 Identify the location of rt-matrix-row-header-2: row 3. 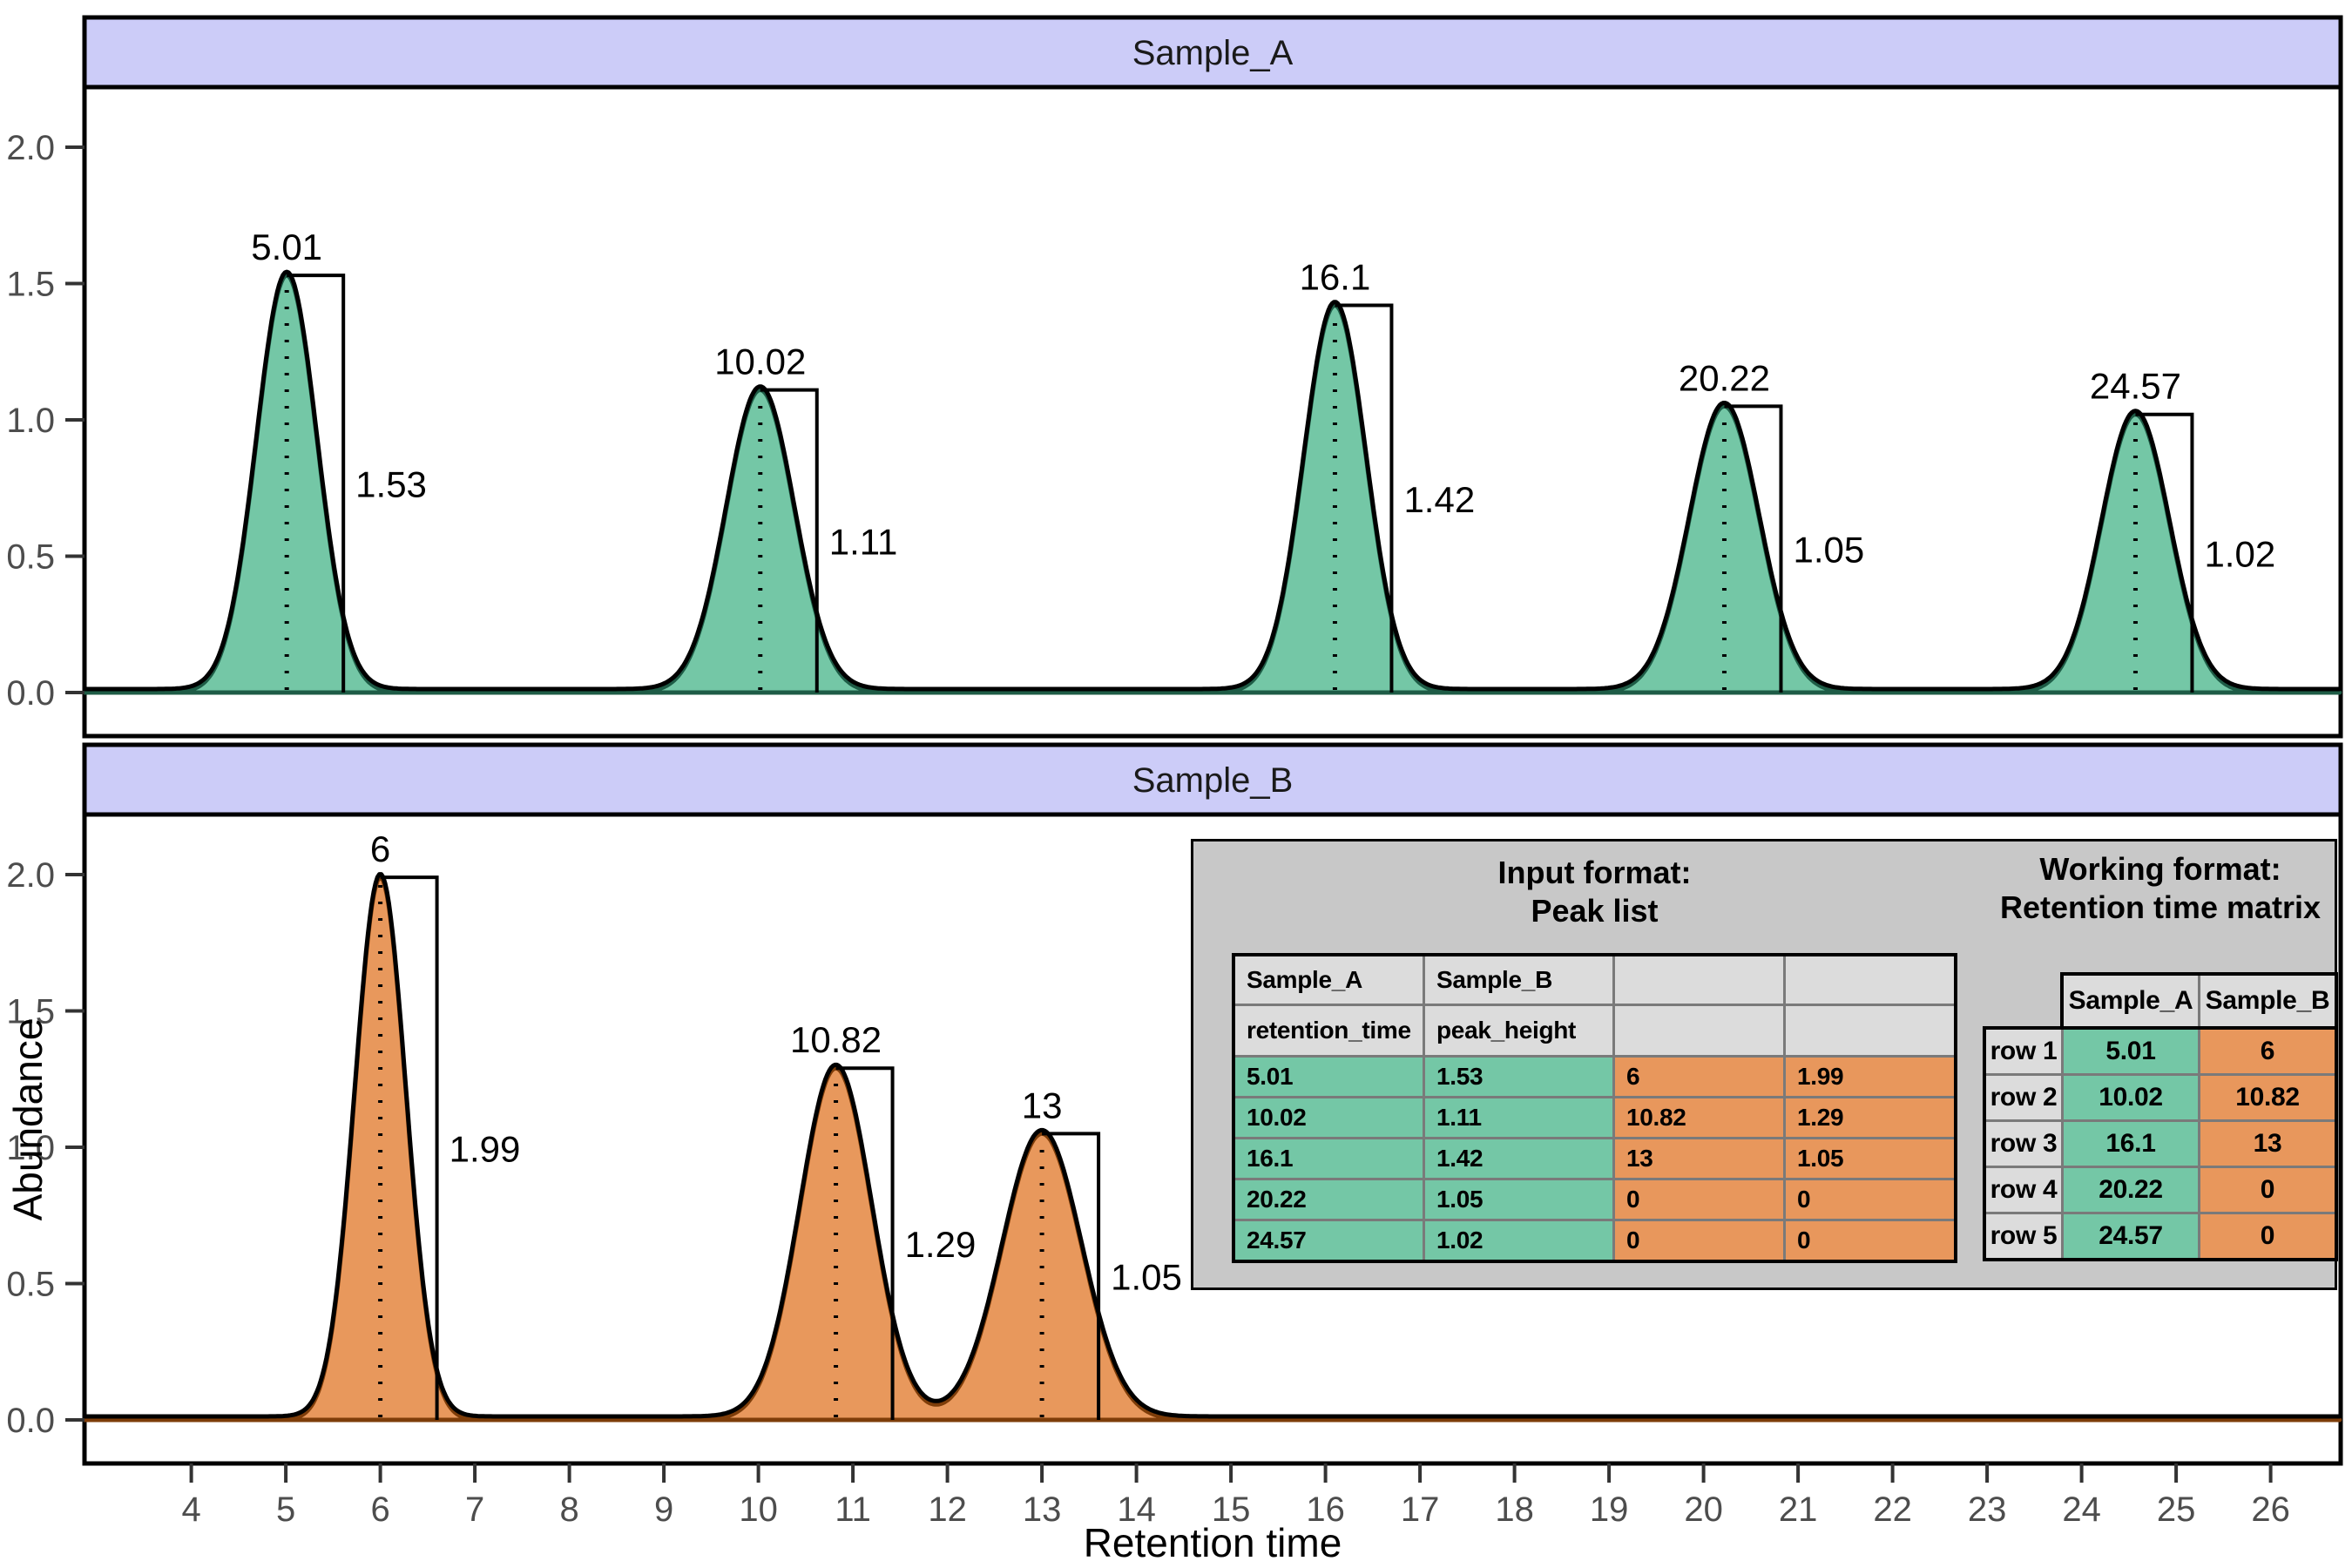
(2023, 1144).